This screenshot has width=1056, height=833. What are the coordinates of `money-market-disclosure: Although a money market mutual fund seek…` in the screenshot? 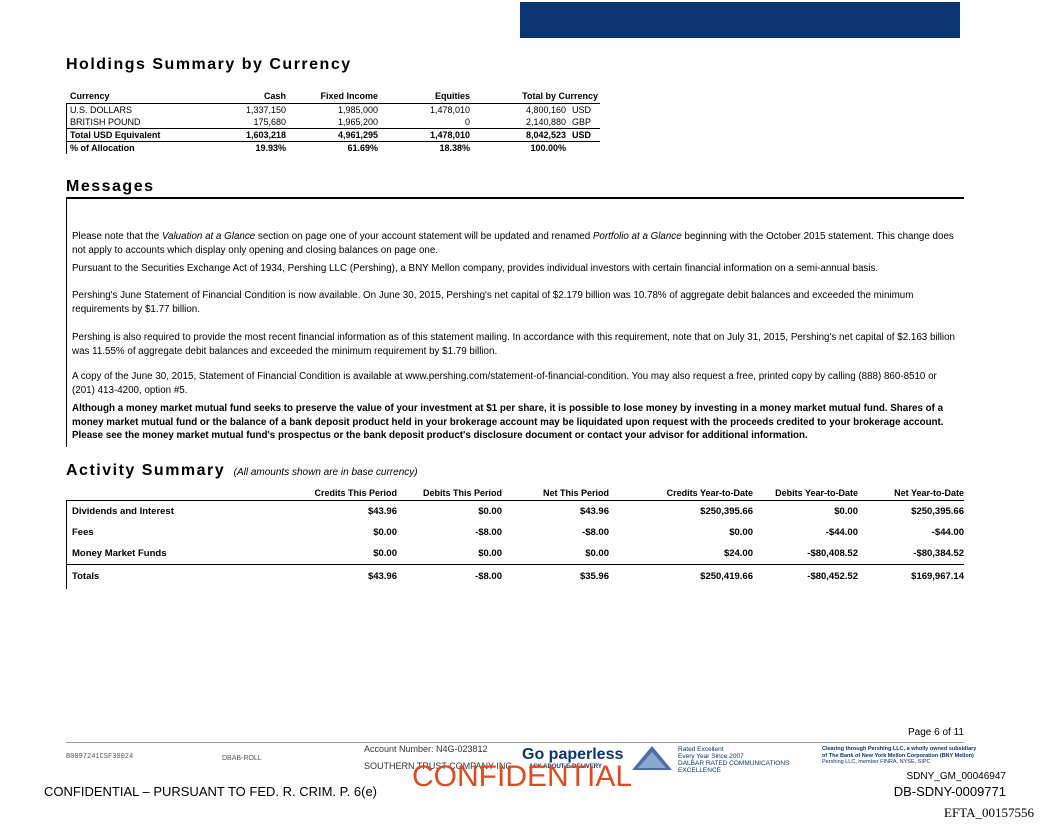 It's located at (508, 422).